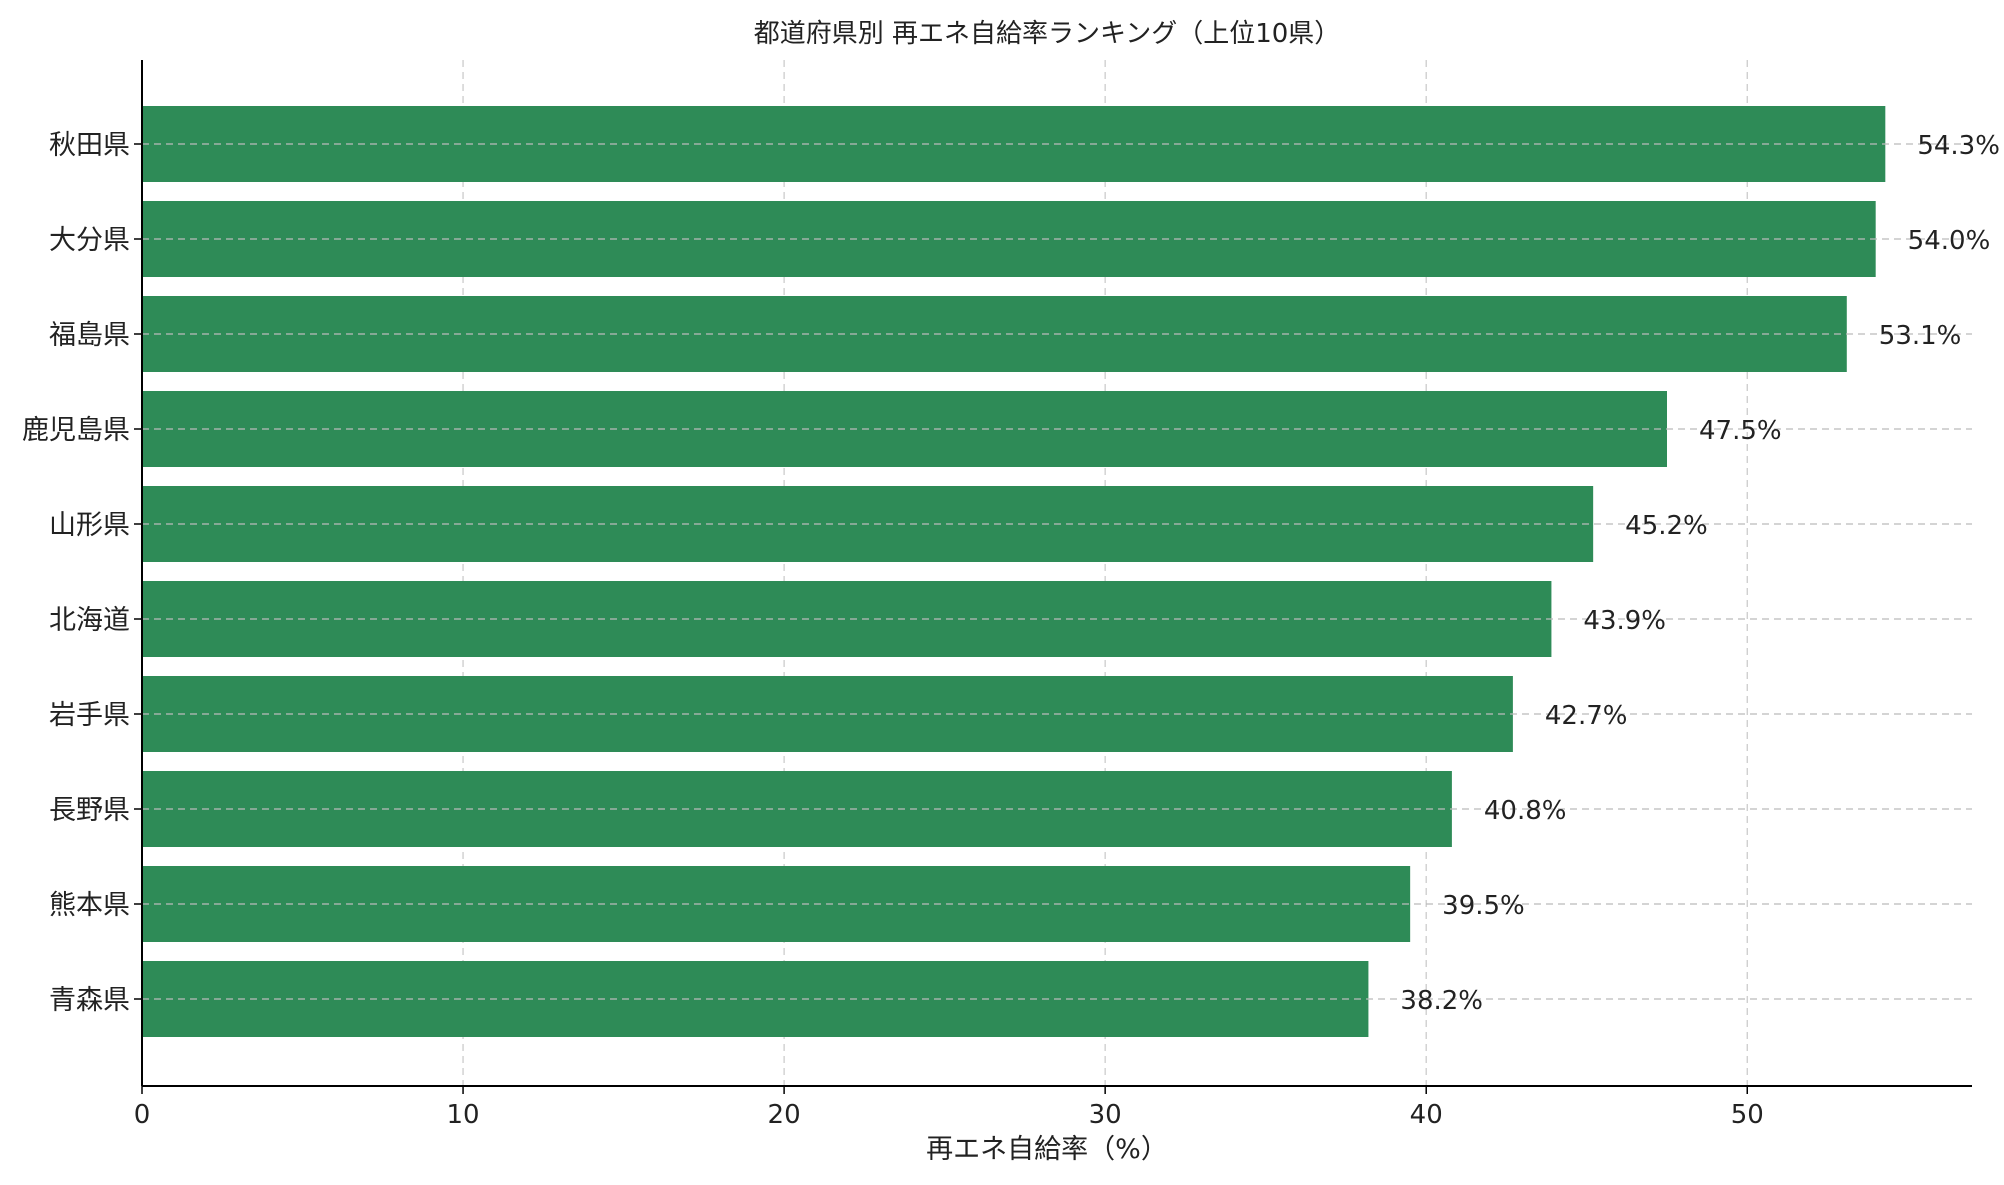 The width and height of the screenshot is (2004, 1185). Describe the element at coordinates (1441, 1001) in the screenshot. I see `value-label-9: 38.2%` at that location.